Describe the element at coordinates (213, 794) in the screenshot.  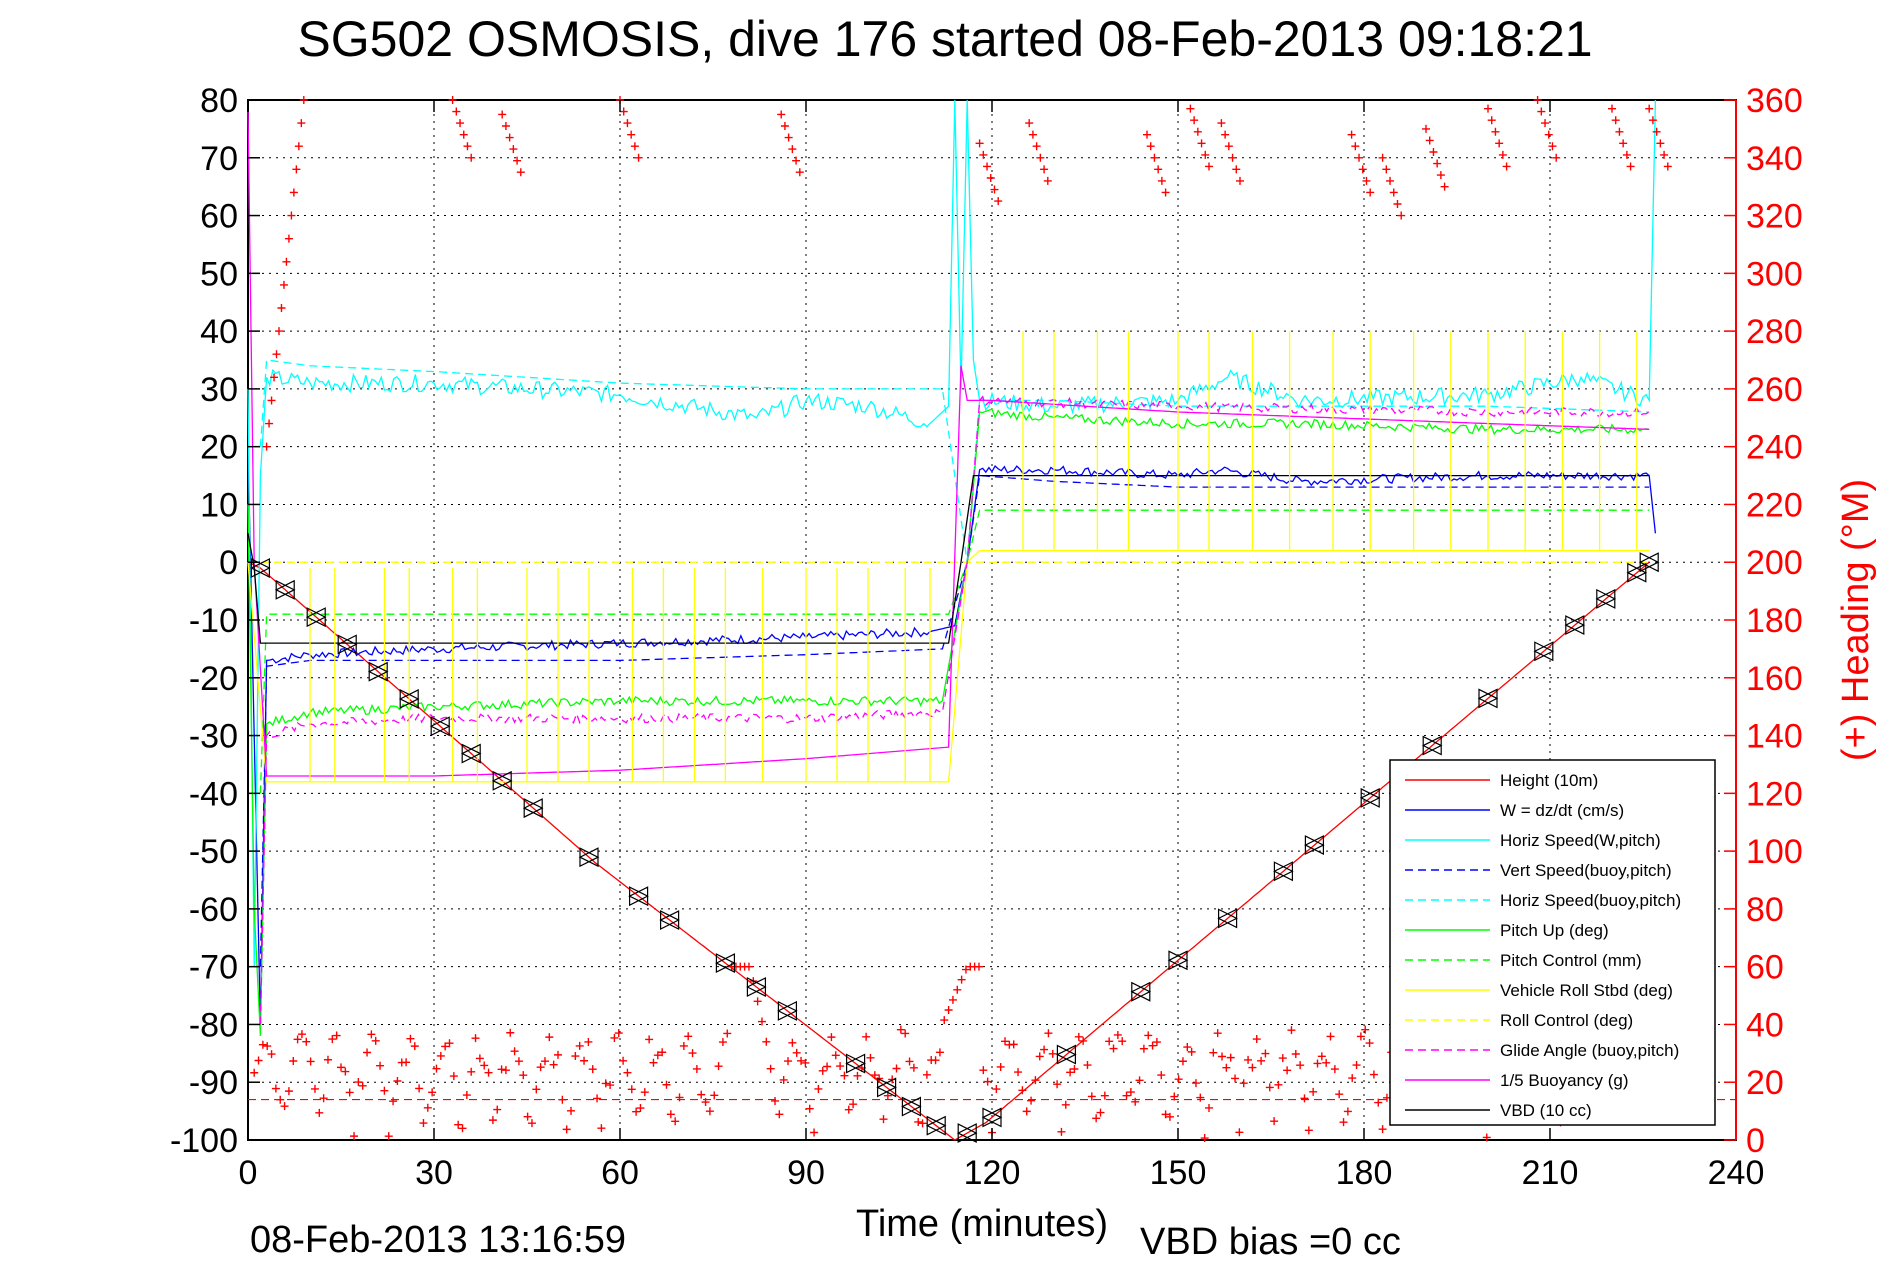
I see `y-tick-label: -40` at that location.